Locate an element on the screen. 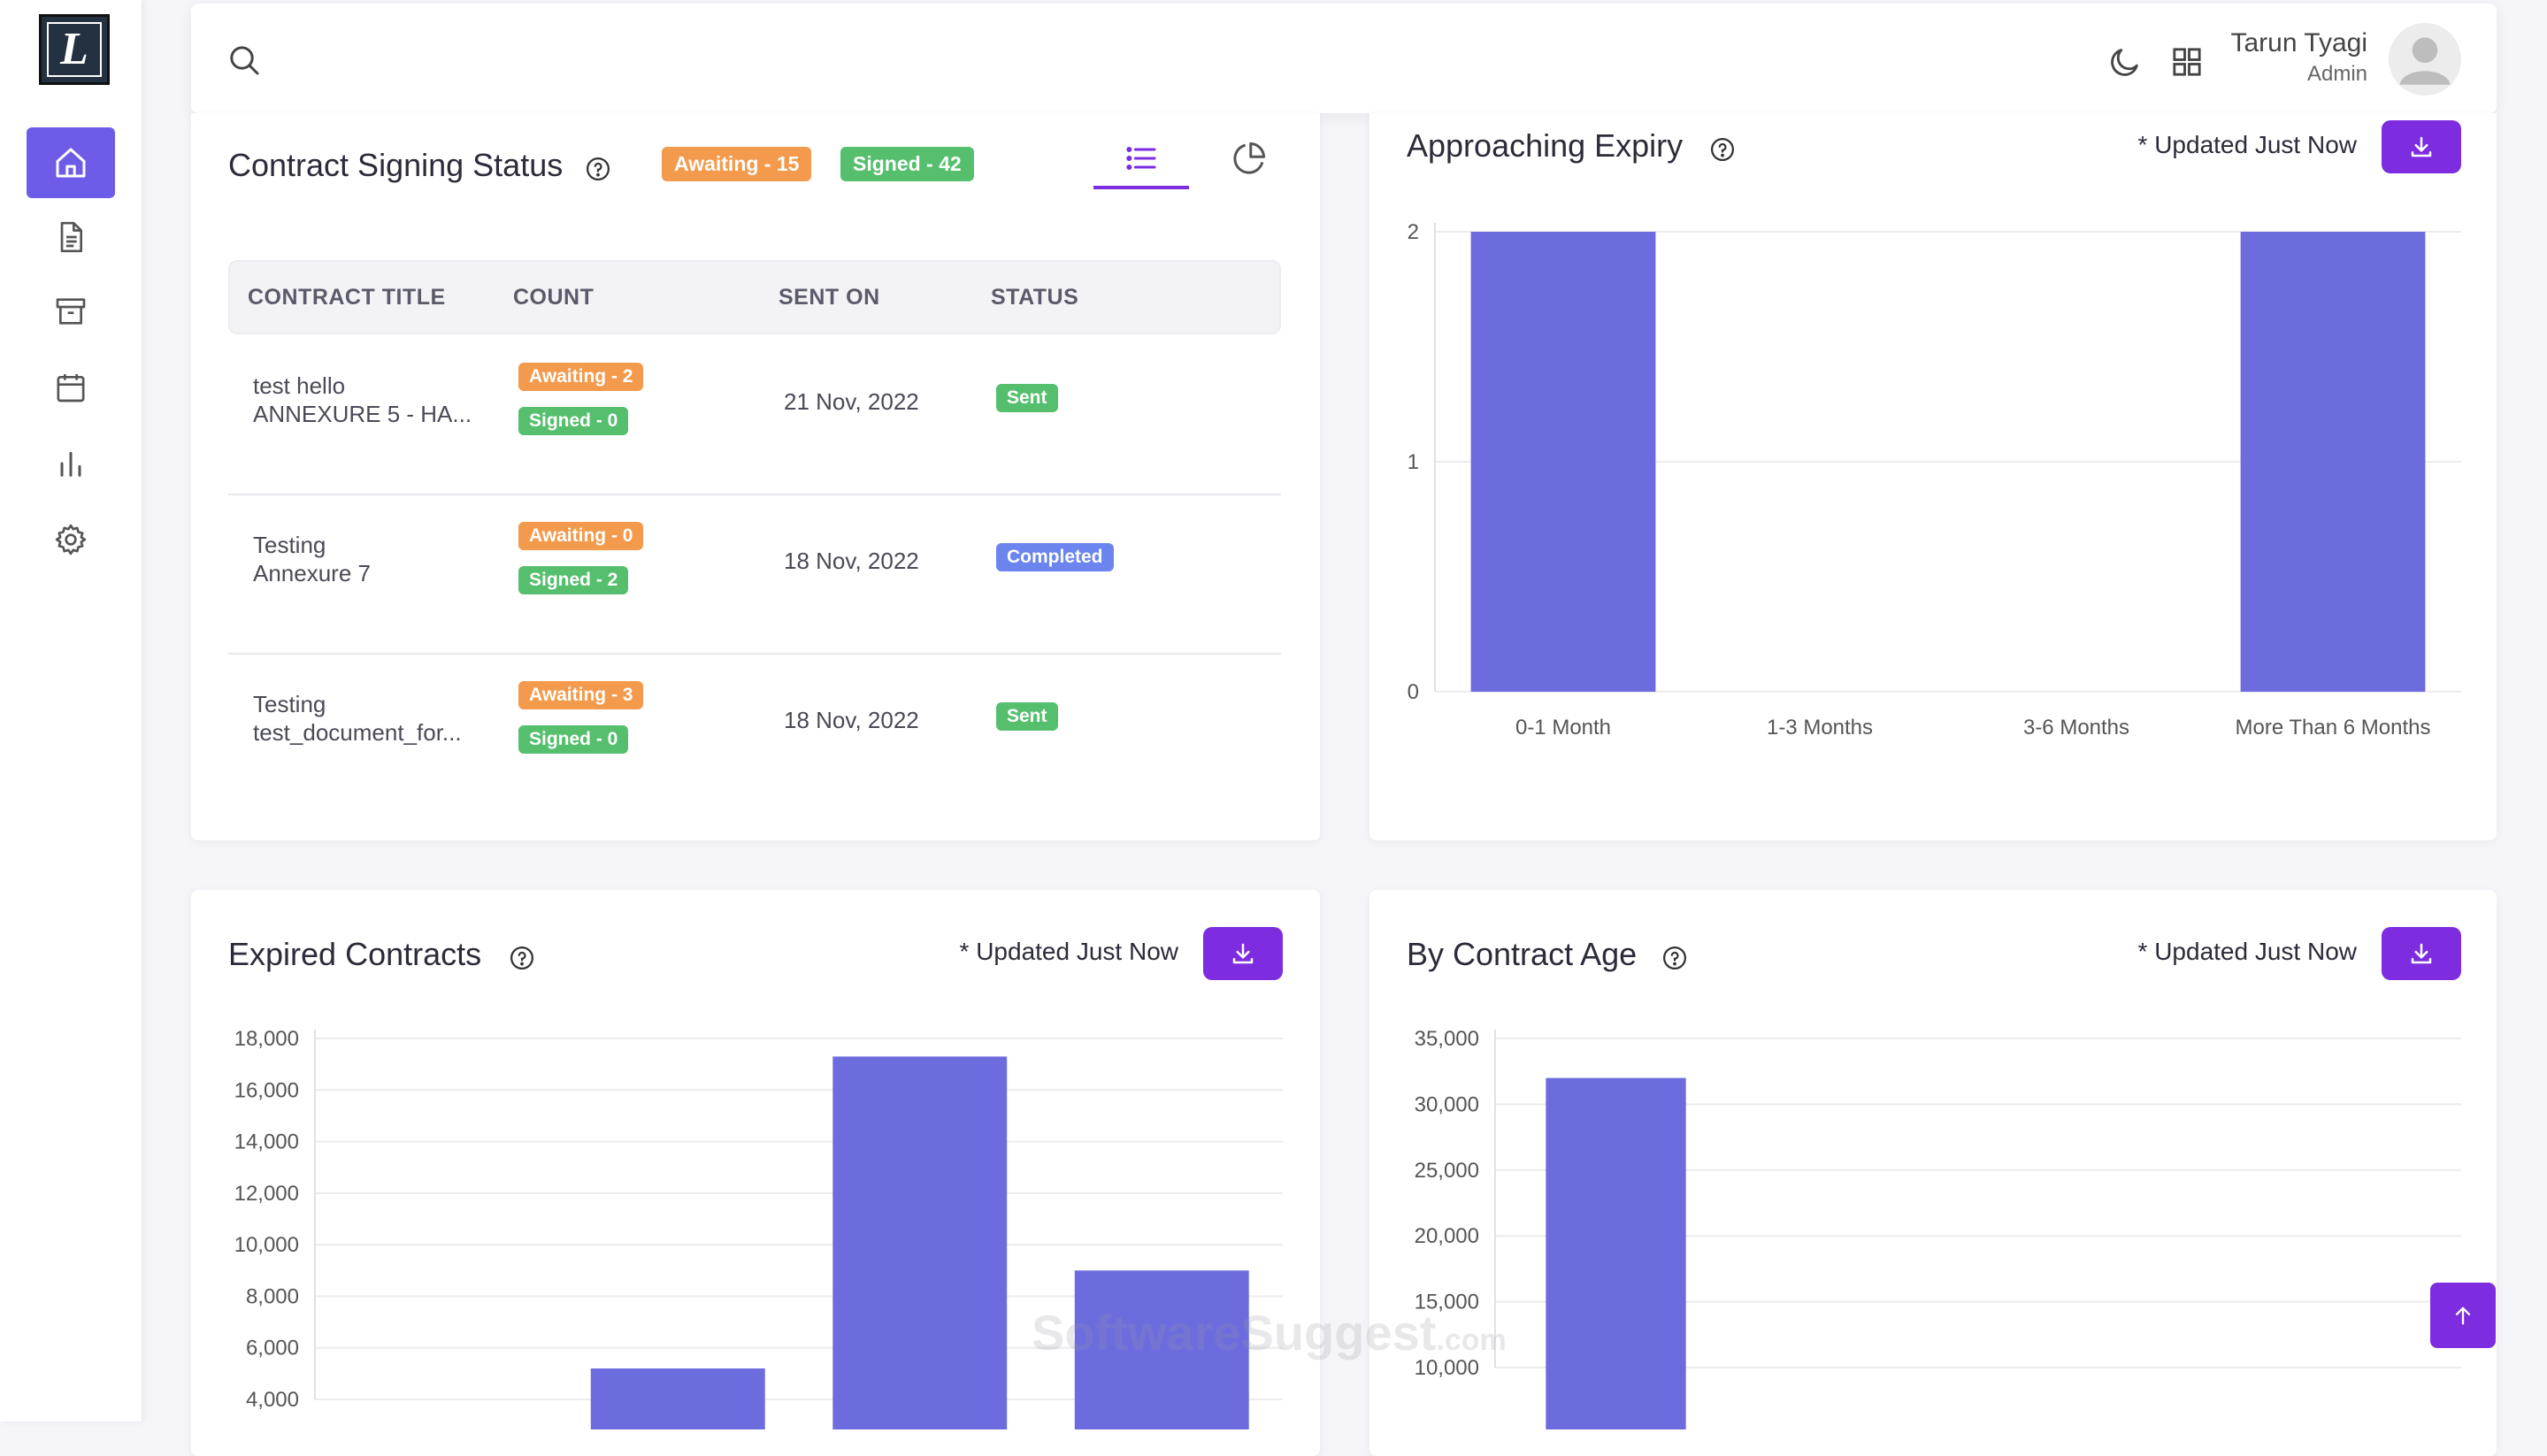 The image size is (2547, 1456). awaiting-count-badge: Awaiting - 3 is located at coordinates (581, 695).